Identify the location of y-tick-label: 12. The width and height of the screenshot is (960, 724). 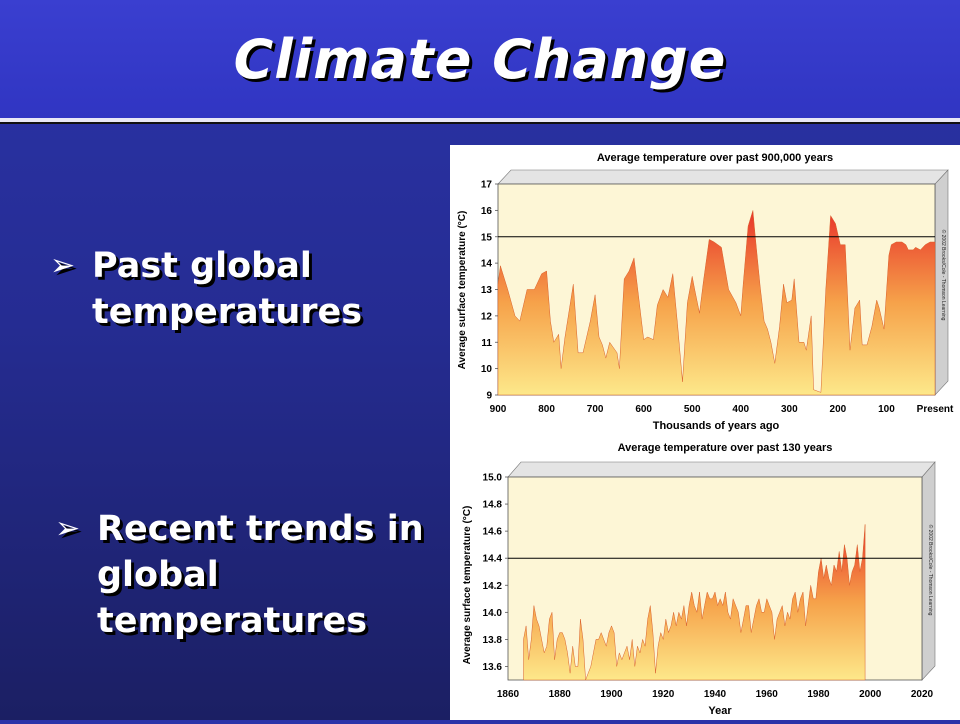
(487, 316).